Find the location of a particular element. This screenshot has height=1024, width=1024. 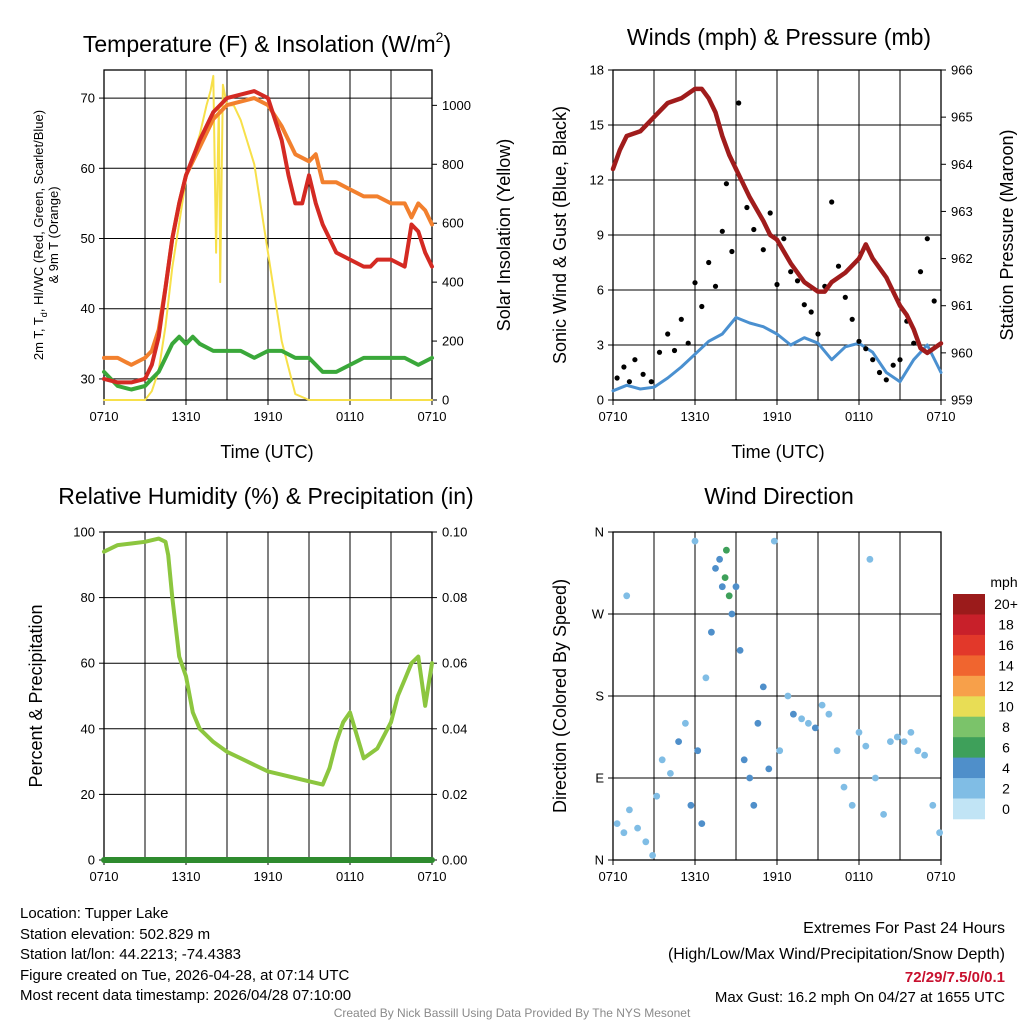

winds-y2tick-label: 964 is located at coordinates (962, 164).